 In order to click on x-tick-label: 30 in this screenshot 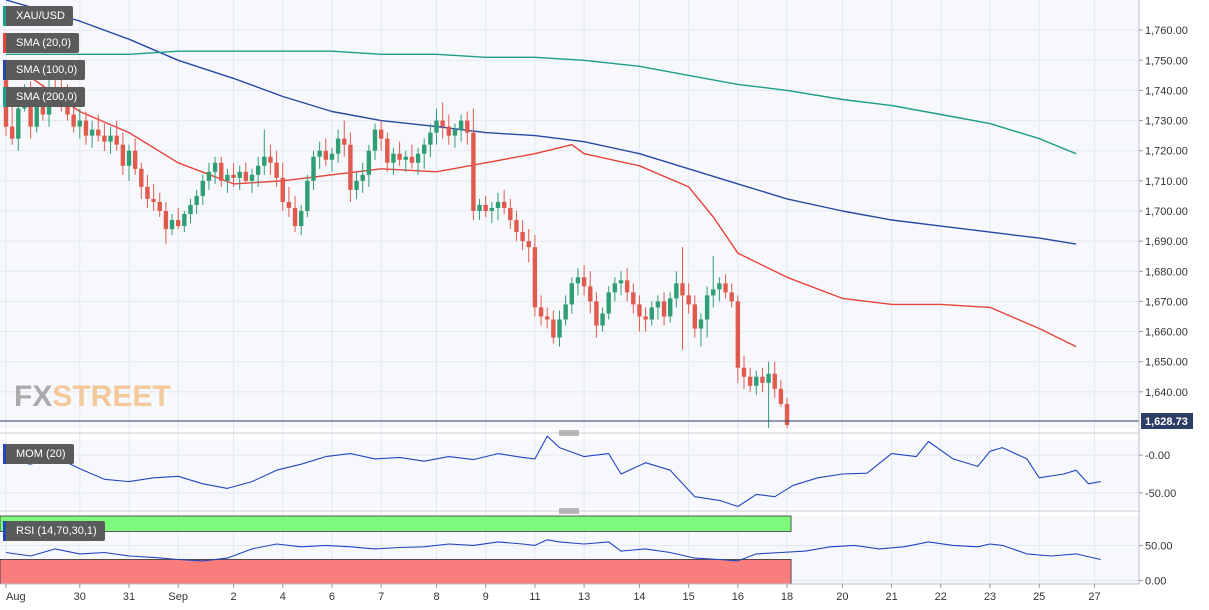, I will do `click(80, 597)`.